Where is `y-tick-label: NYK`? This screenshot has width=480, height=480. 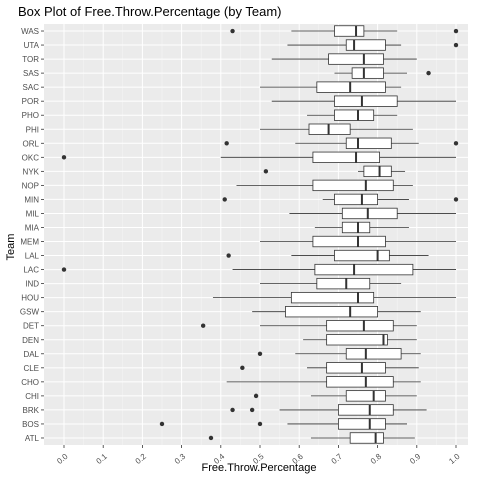
y-tick-label: NYK is located at coordinates (31, 171).